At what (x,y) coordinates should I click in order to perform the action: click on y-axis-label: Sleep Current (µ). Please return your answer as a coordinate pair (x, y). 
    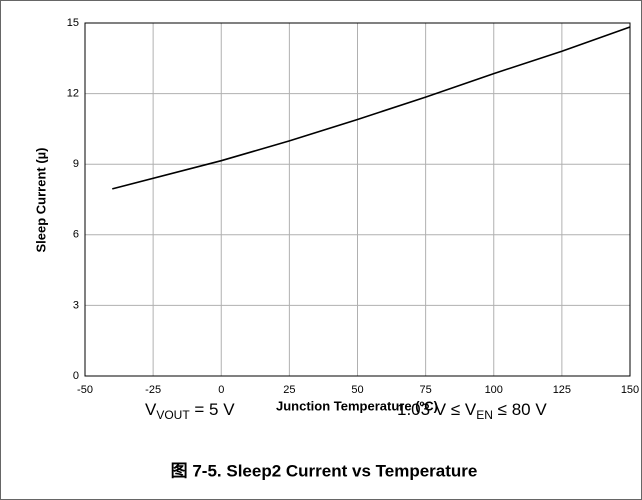
    Looking at the image, I should click on (40, 199).